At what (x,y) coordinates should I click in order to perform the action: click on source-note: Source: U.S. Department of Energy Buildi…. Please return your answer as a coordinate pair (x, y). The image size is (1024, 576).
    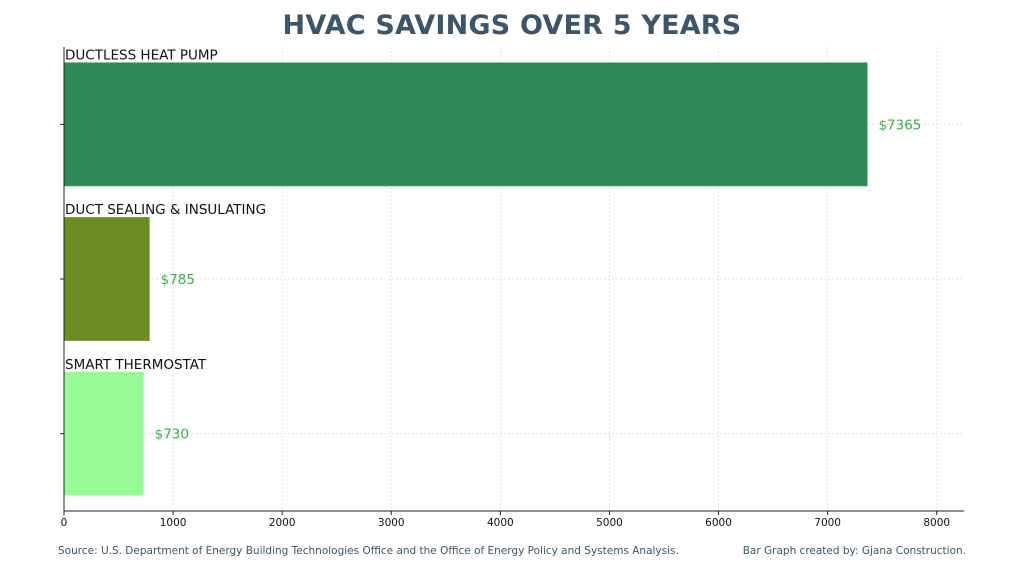
    Looking at the image, I should click on (368, 551).